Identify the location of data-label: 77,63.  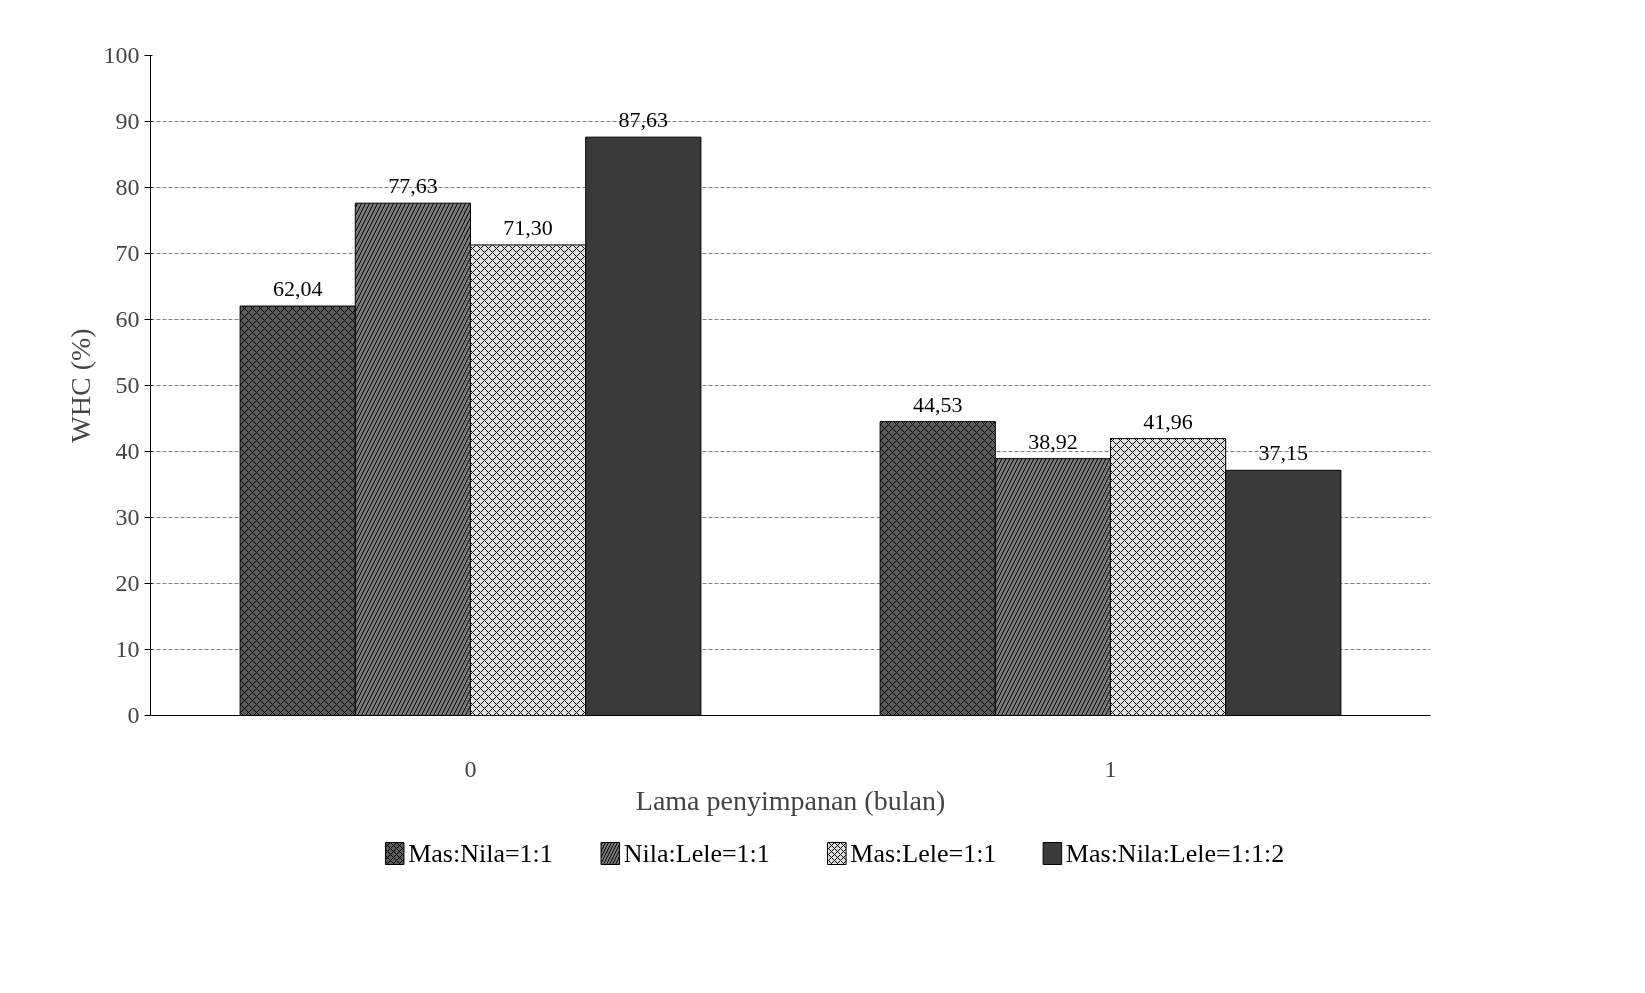
(413, 186).